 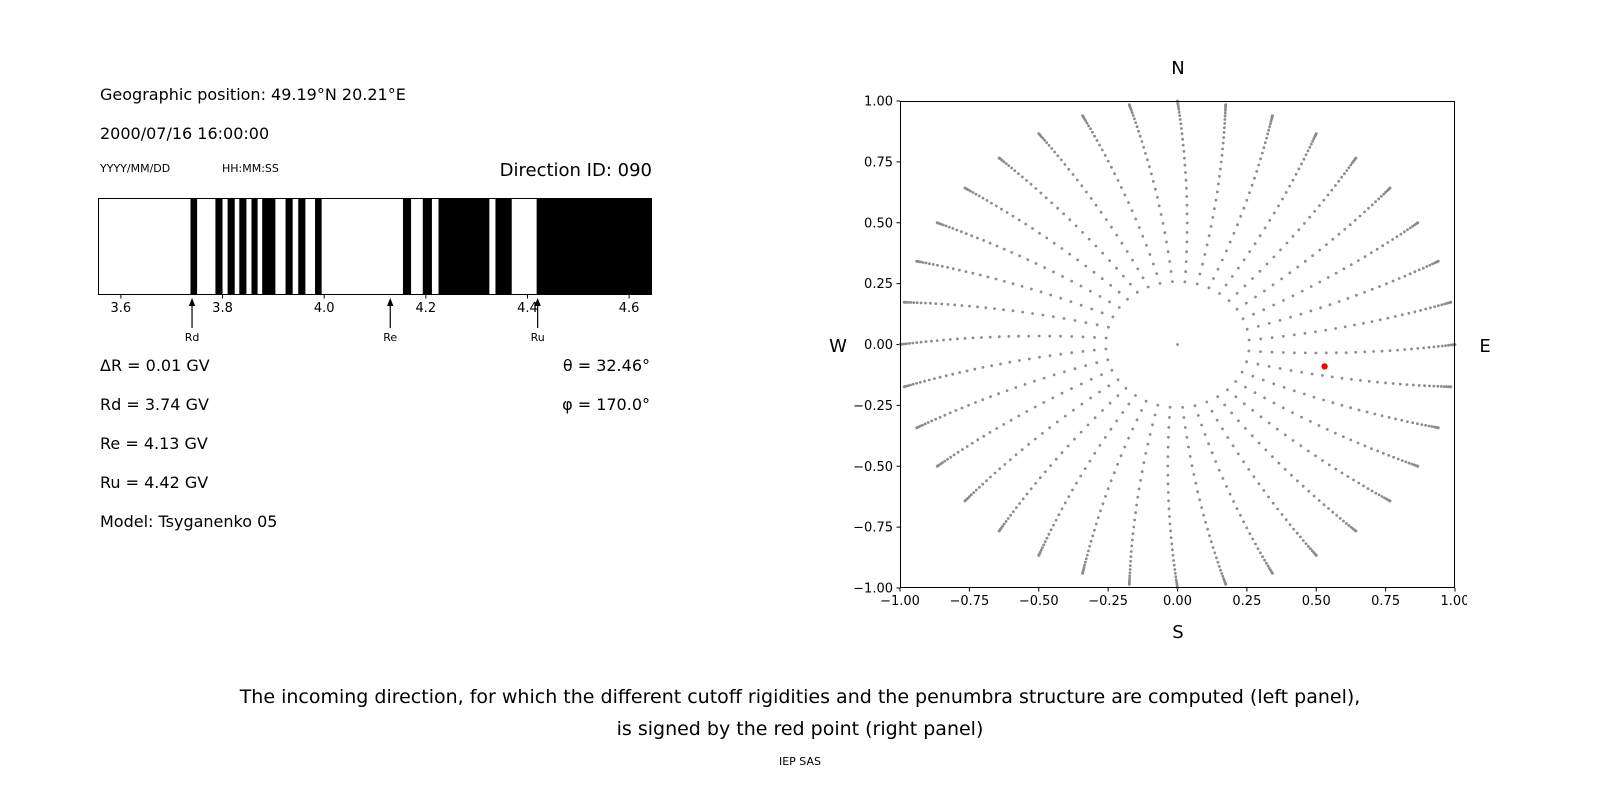 I want to click on x-tick-label: −0.50, so click(x=1039, y=601).